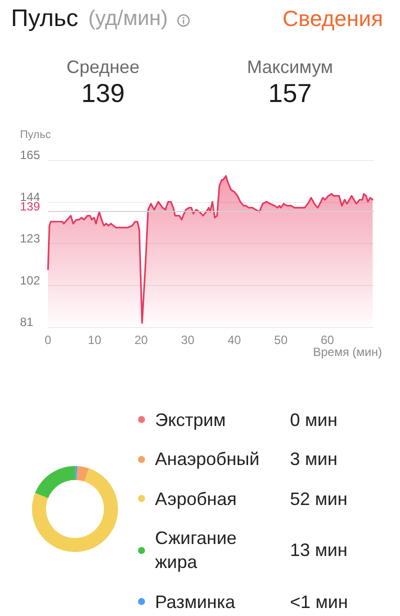  Describe the element at coordinates (319, 499) in the screenshot. I see `data-label: 52 мин` at that location.